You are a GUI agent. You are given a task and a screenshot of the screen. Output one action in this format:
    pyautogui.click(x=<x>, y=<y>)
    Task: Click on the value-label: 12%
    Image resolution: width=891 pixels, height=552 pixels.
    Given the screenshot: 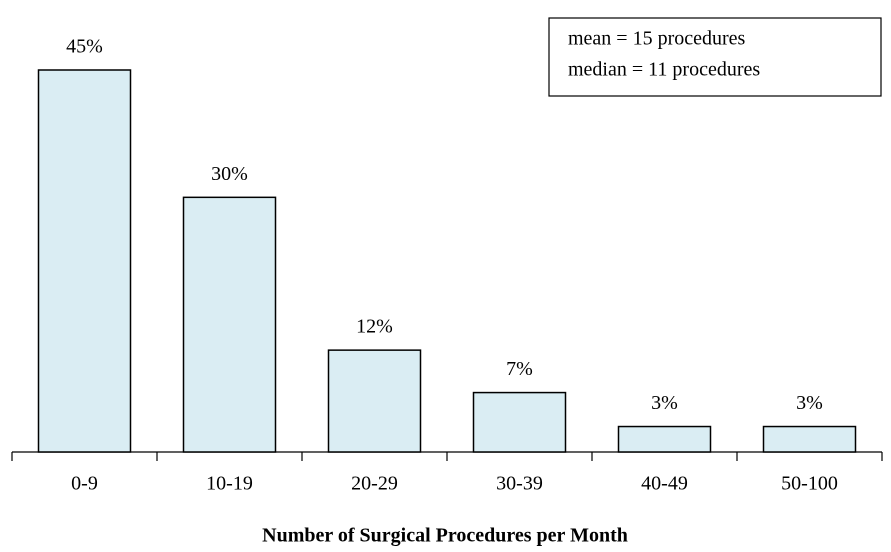 What is the action you would take?
    pyautogui.click(x=374, y=327)
    